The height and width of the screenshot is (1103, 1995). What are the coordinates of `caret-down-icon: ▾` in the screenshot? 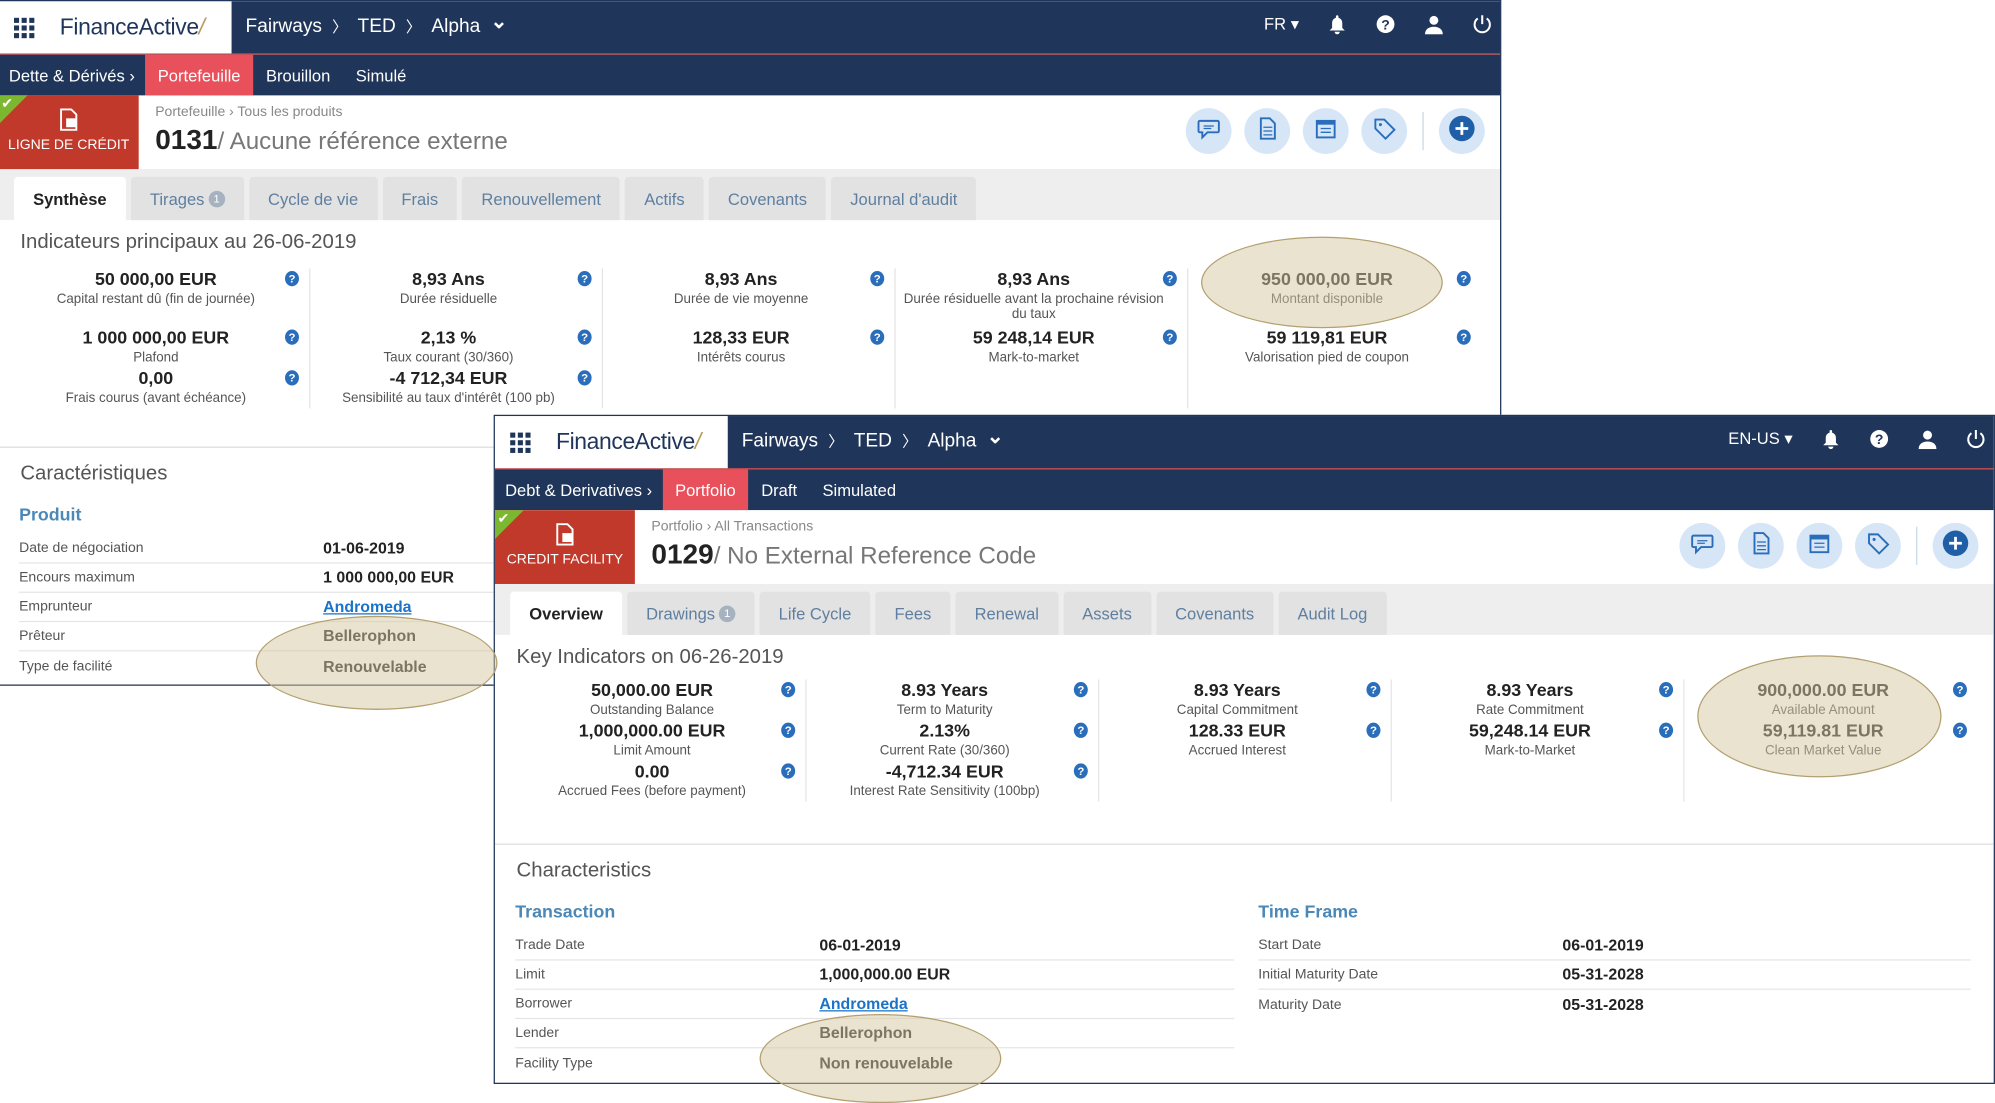 It's located at (1786, 438).